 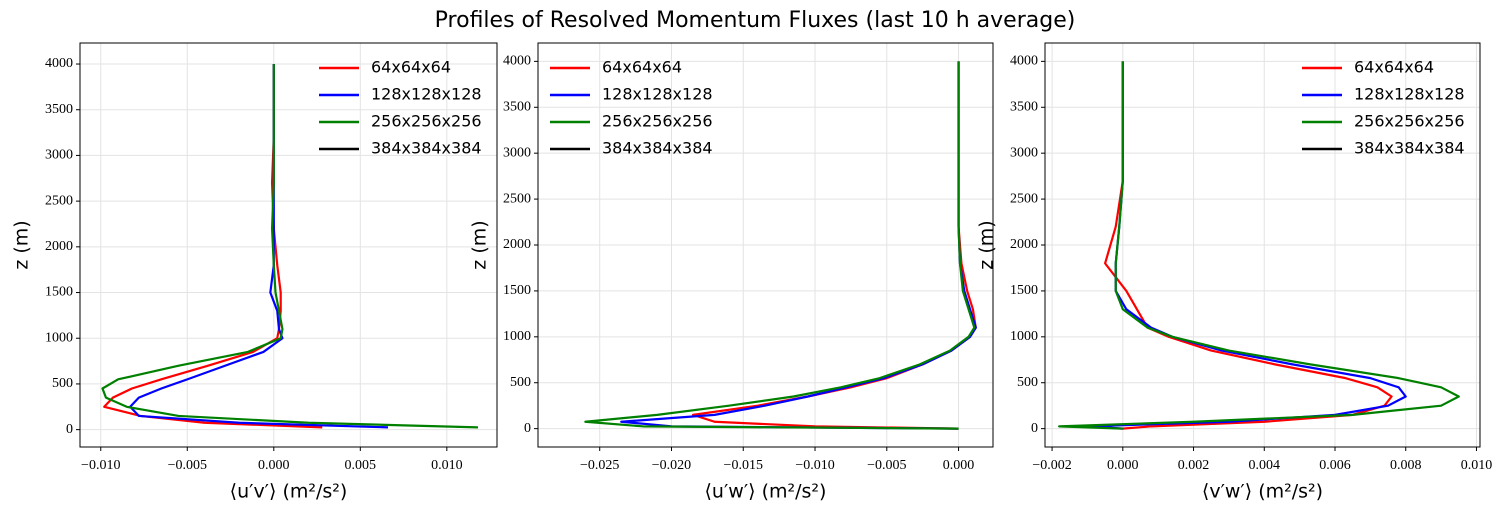 I want to click on x-tick-label: −0.002, so click(x=1051, y=465).